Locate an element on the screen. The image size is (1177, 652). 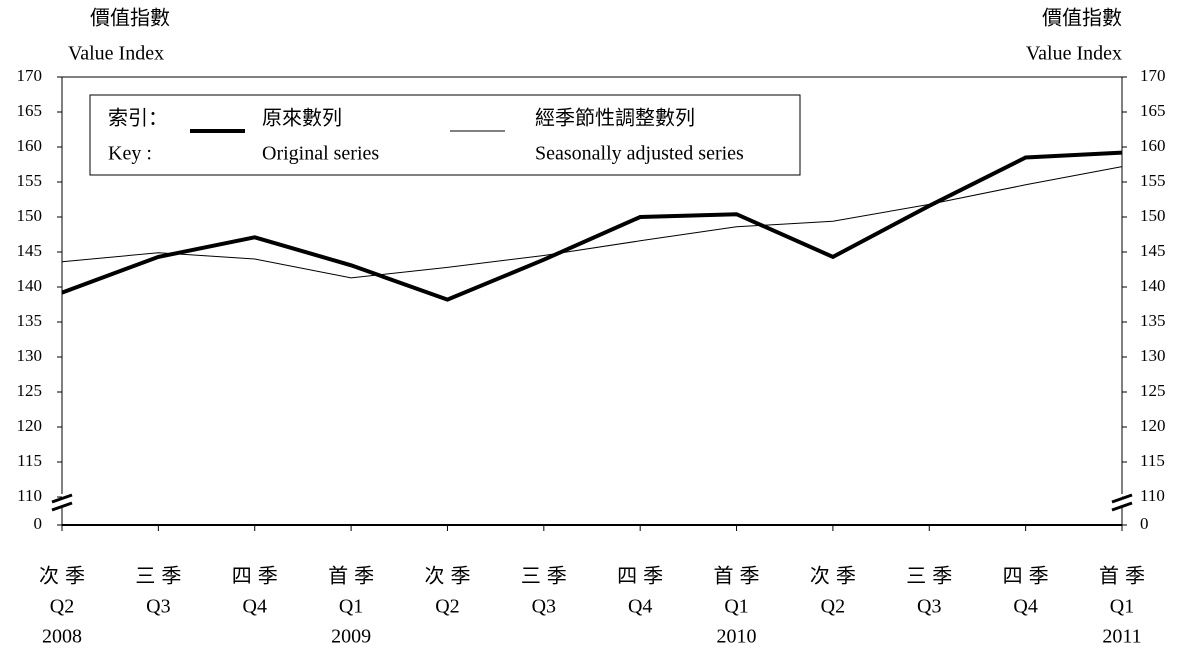
x-year-label: 2010 is located at coordinates (737, 637).